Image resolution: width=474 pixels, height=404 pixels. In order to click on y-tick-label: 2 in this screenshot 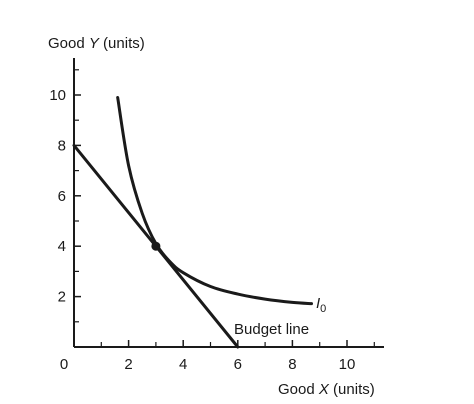, I will do `click(62, 297)`.